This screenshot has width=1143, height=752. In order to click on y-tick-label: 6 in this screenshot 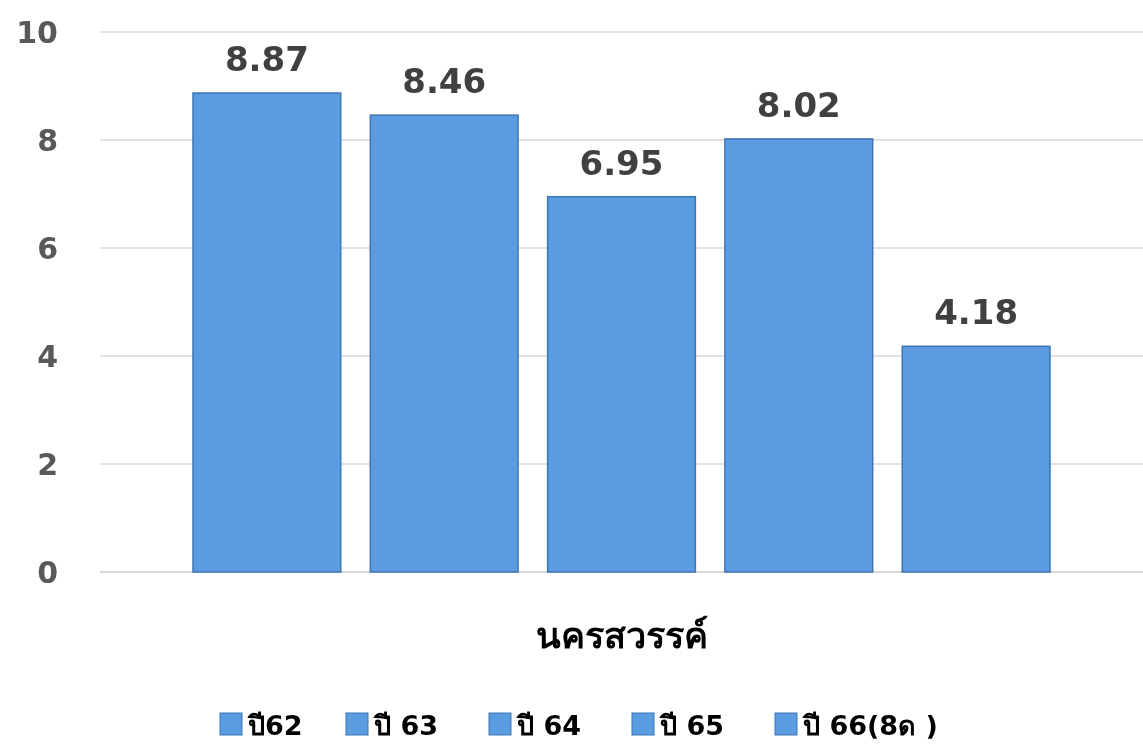, I will do `click(47, 248)`.